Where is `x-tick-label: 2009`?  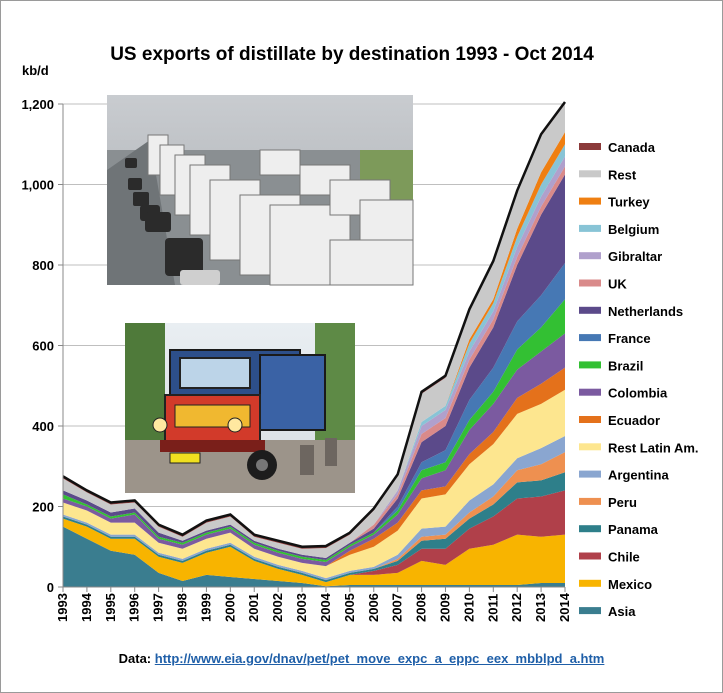
x-tick-label: 2009 is located at coordinates (444, 607).